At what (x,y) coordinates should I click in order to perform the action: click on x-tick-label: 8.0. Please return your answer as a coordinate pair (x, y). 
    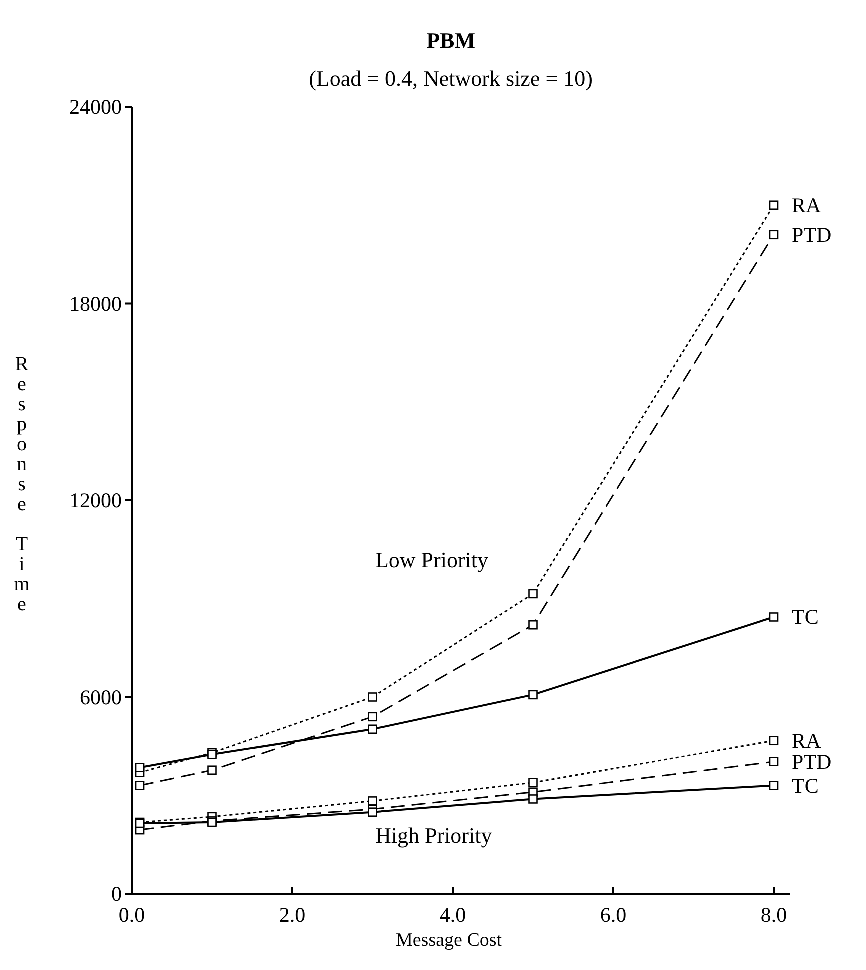
    Looking at the image, I should click on (774, 915).